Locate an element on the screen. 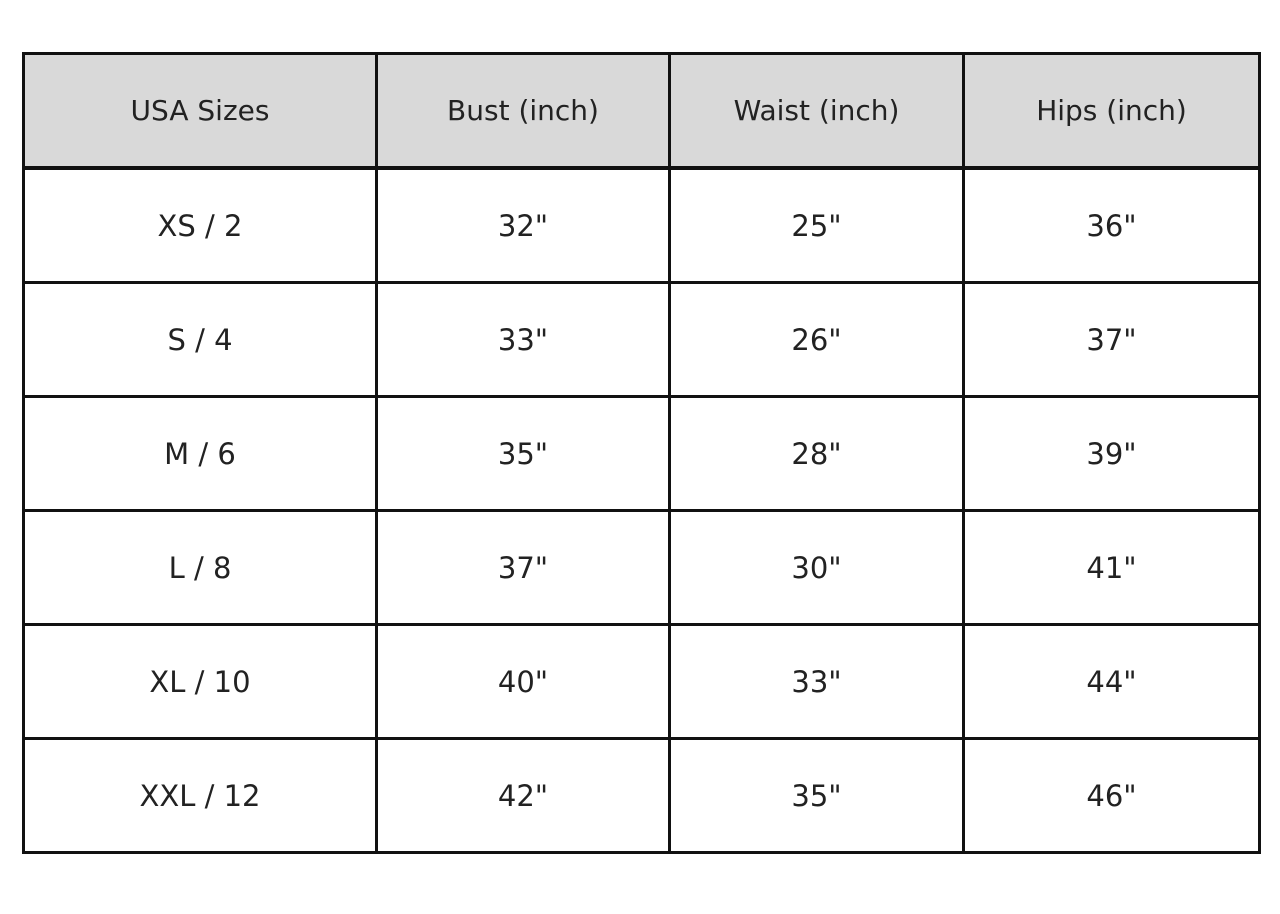 The image size is (1280, 914). header-bust: Bust (inch) is located at coordinates (523, 111).